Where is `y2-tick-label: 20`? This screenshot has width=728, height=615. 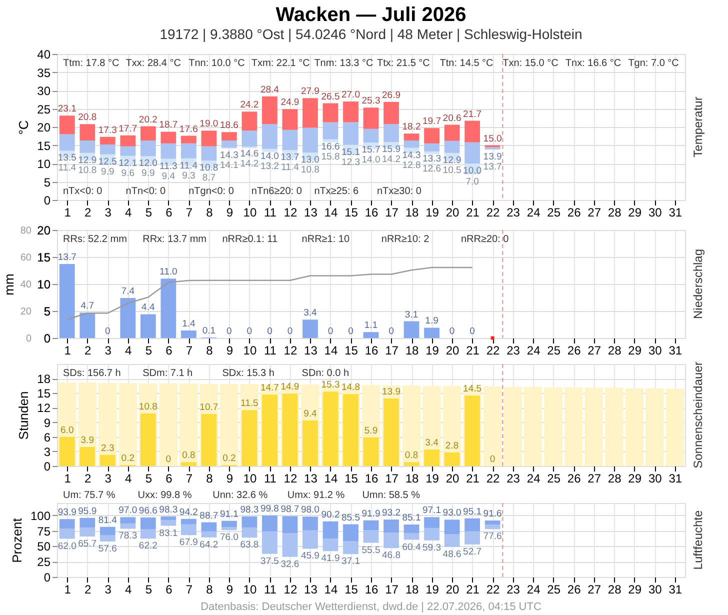
y2-tick-label: 20 is located at coordinates (26, 312).